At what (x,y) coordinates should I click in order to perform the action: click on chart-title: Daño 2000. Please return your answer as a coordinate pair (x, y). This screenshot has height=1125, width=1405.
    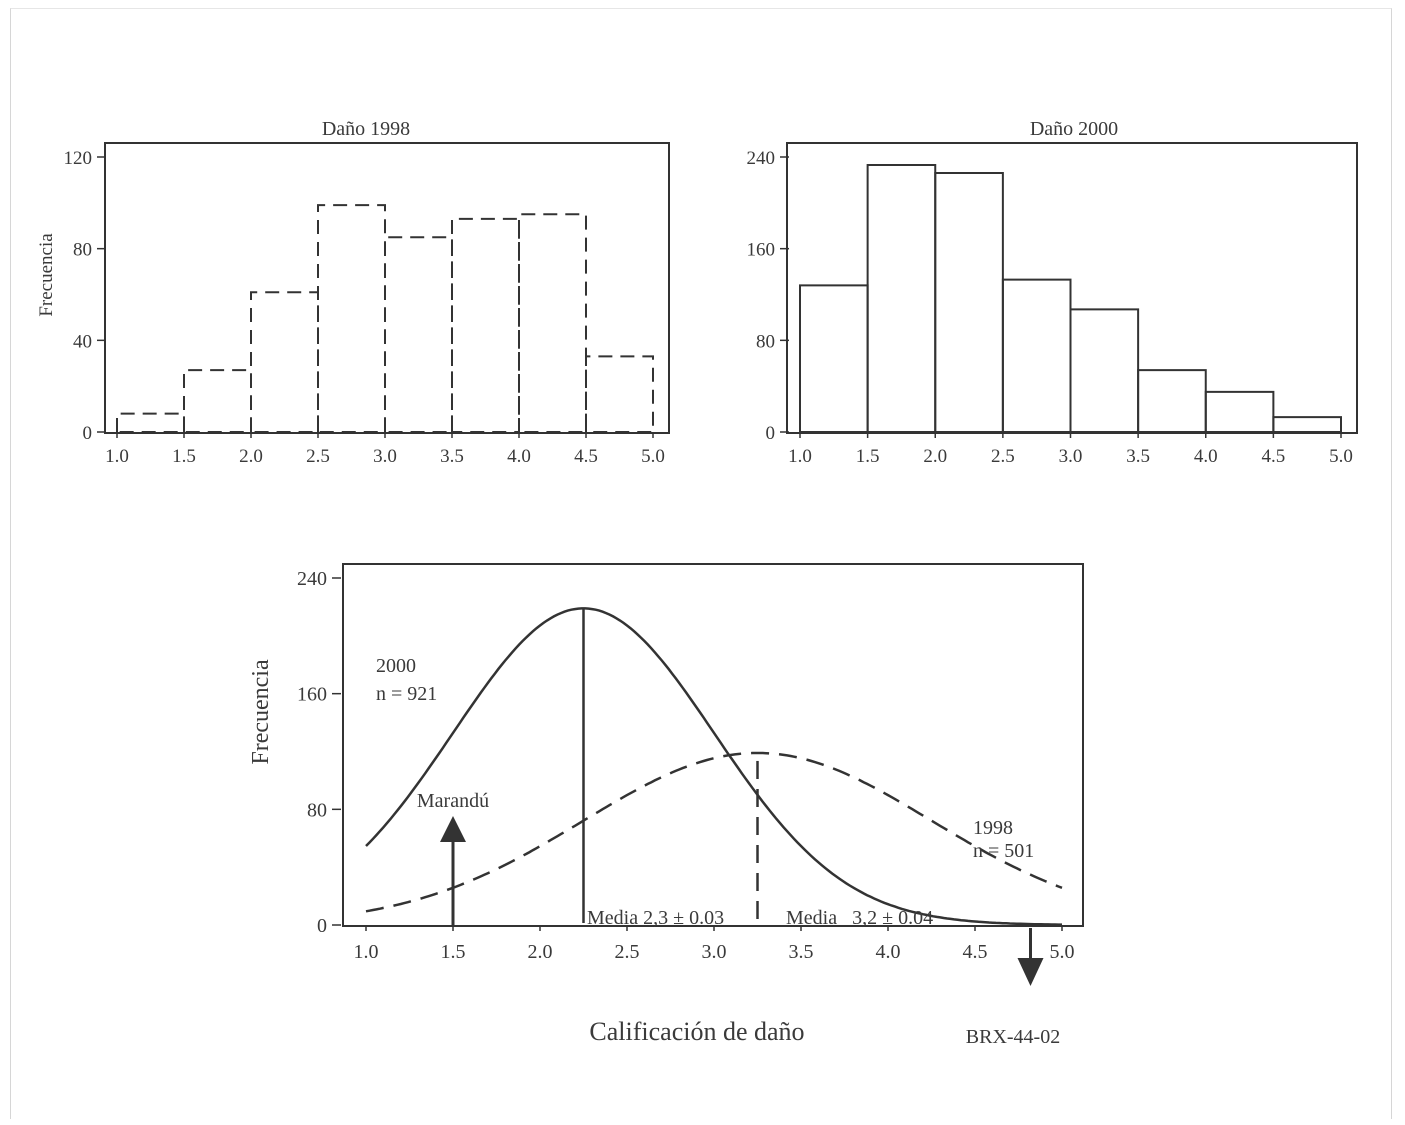
    Looking at the image, I should click on (1074, 129).